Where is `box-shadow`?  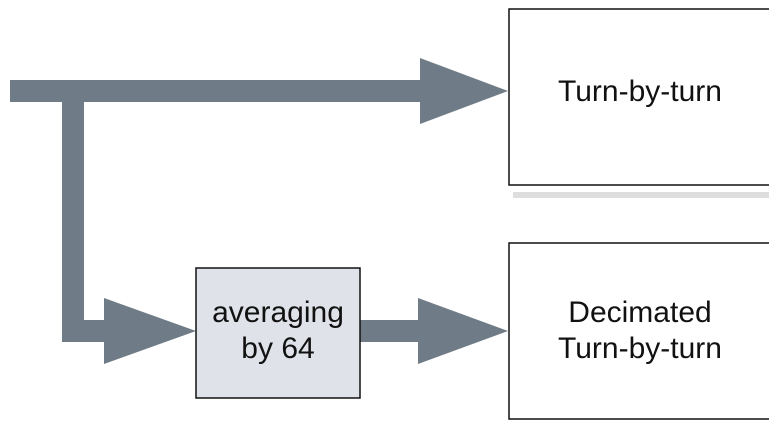
box-shadow is located at coordinates (641, 195).